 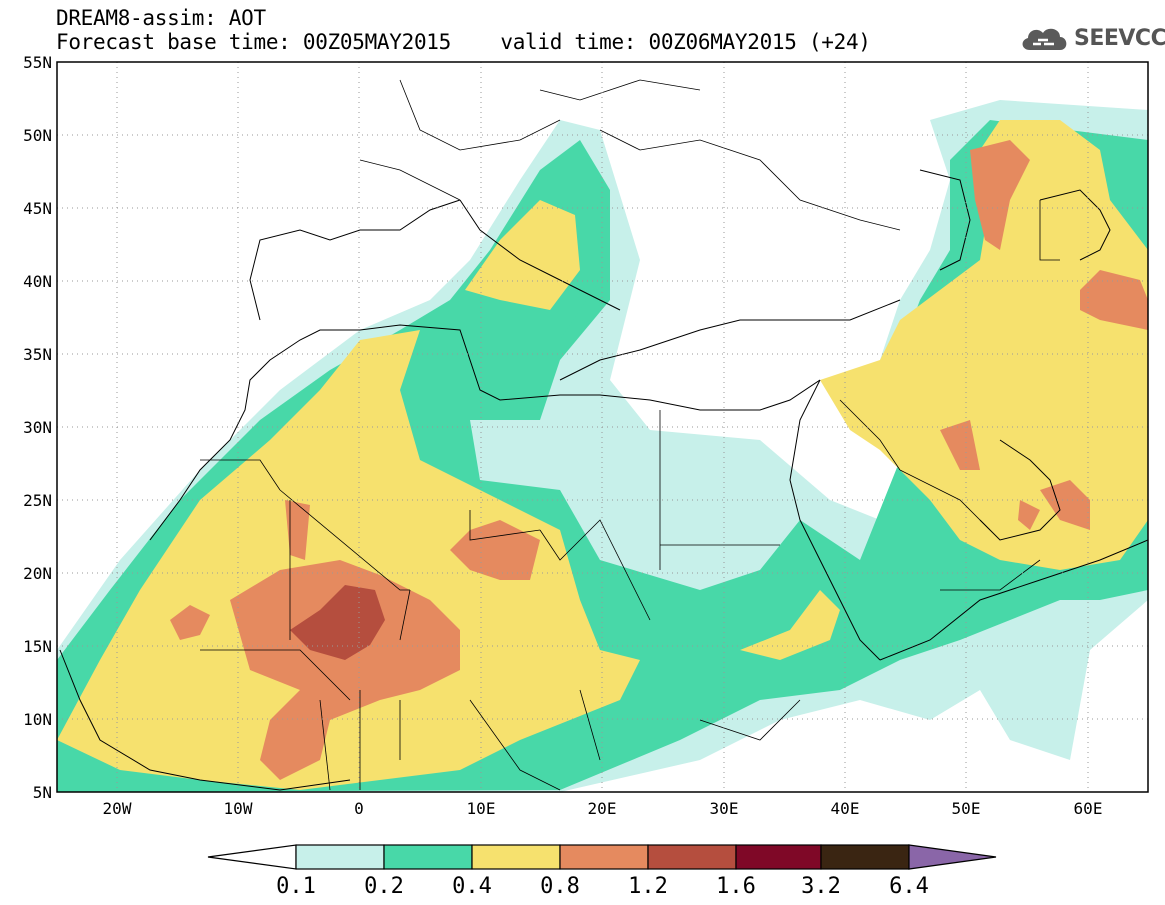 What do you see at coordinates (238, 808) in the screenshot?
I see `lon-label: 10W` at bounding box center [238, 808].